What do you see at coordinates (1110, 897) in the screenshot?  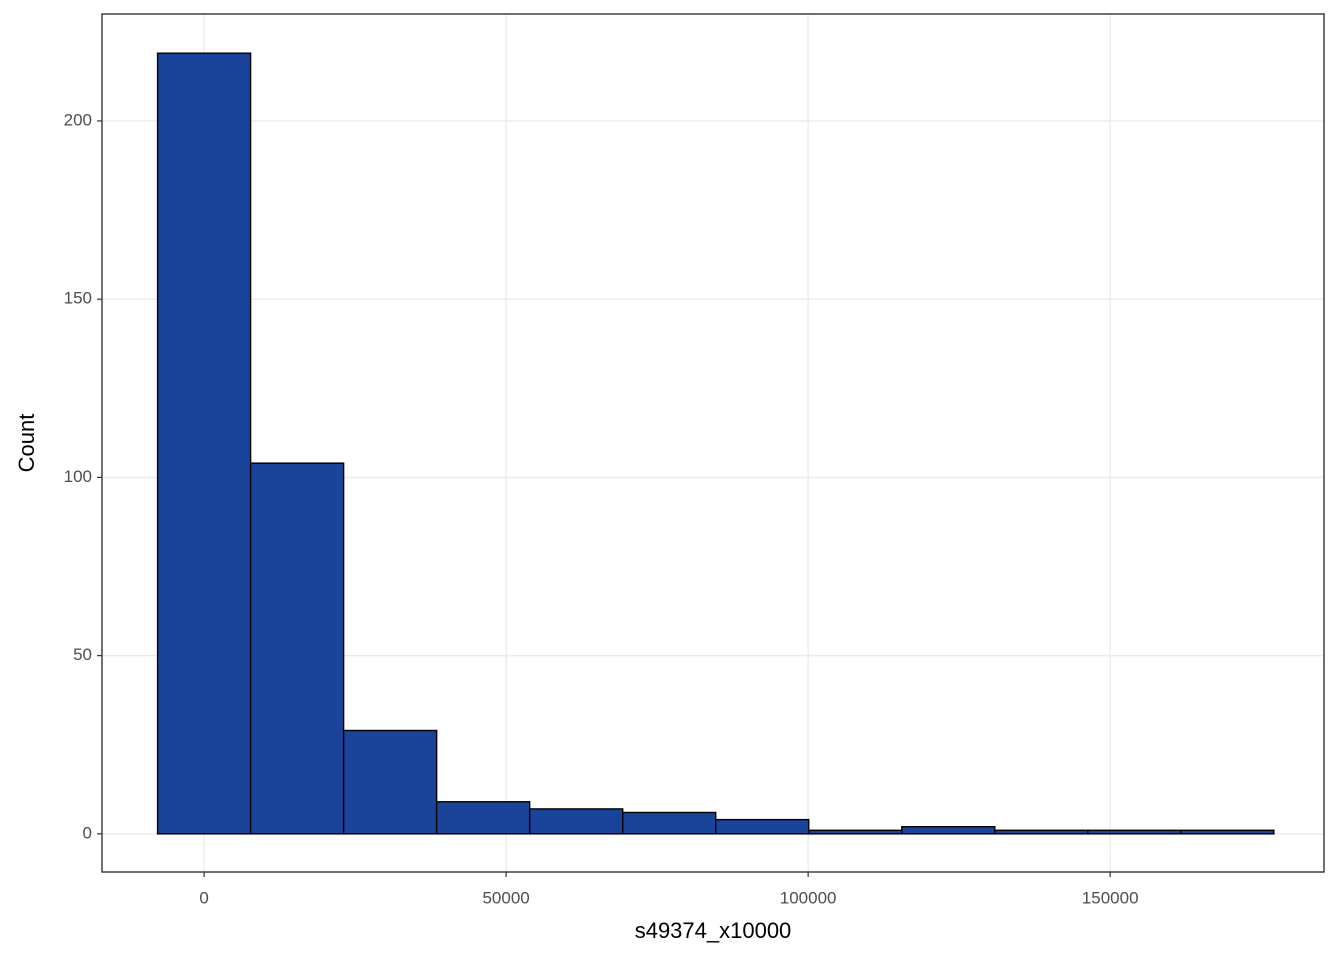 I see `x-tick-label: 150000` at bounding box center [1110, 897].